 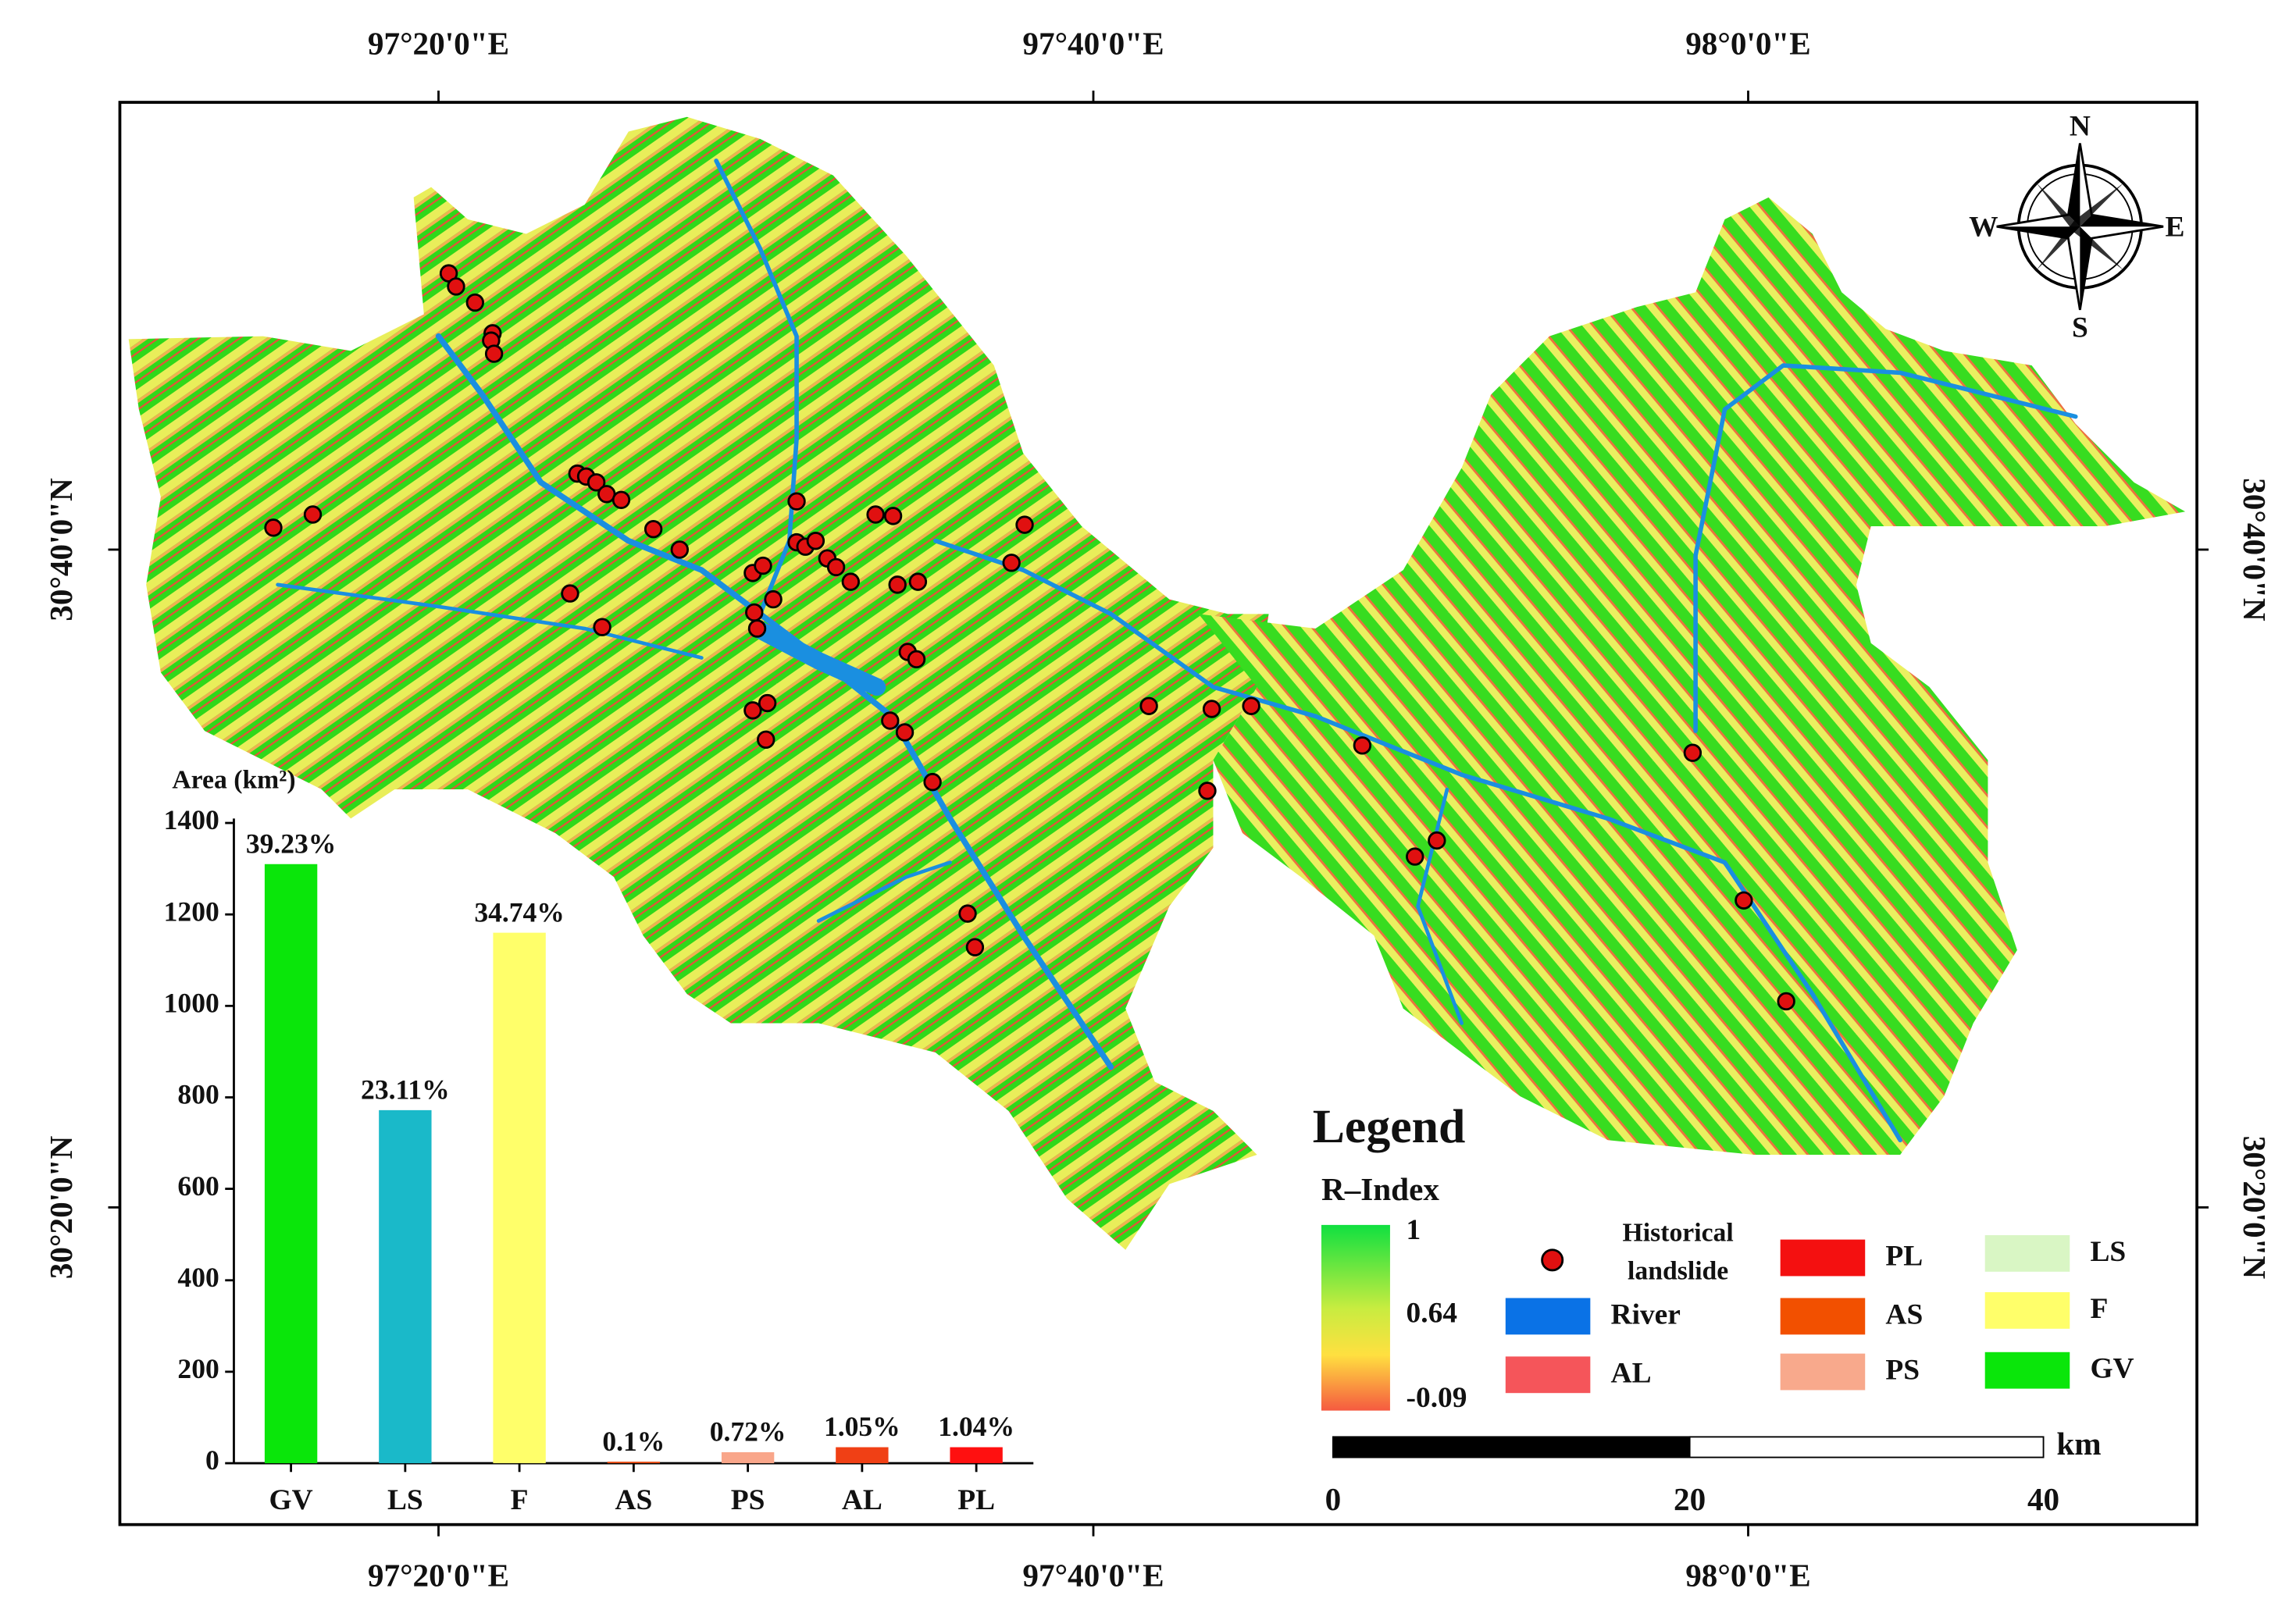 What do you see at coordinates (976, 1426) in the screenshot?
I see `share-label: 1.04%` at bounding box center [976, 1426].